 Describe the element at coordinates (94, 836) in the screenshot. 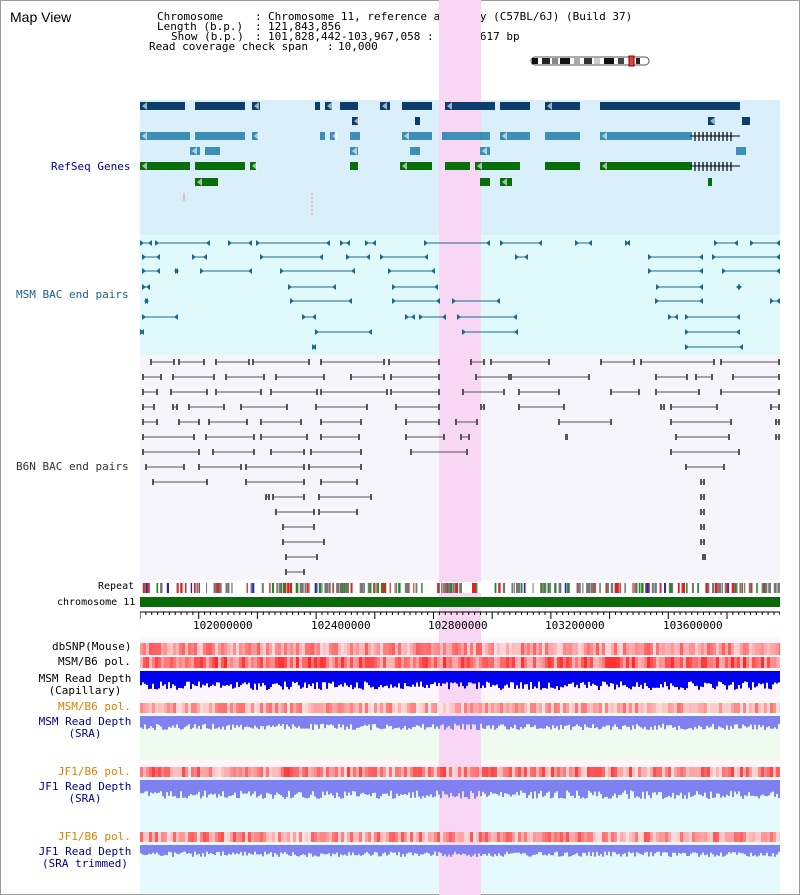

I see `track-label-jf1-b6-pol-2: JF1/B6 pol.` at that location.